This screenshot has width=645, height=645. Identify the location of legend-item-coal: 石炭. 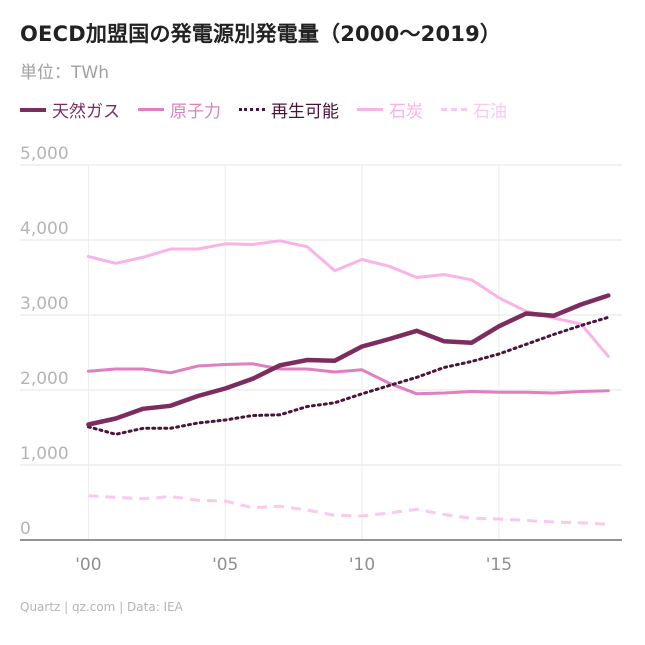
(390, 109).